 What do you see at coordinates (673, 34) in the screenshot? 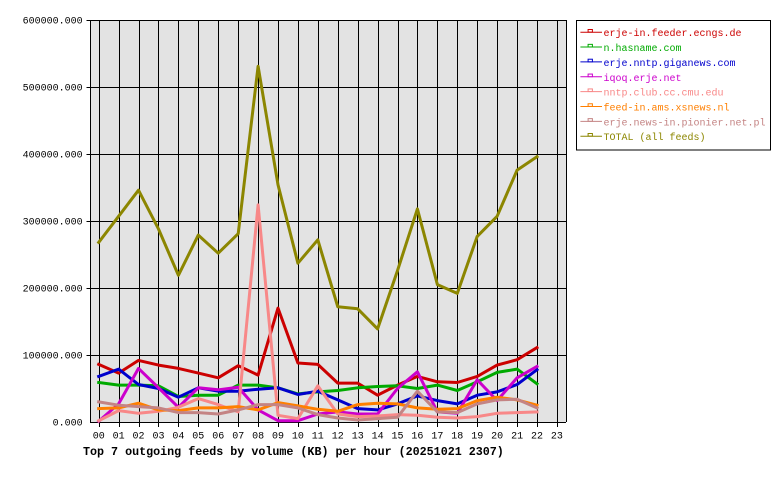
I see `svg-text: erje-in.feeder.ecngs.de` at bounding box center [673, 34].